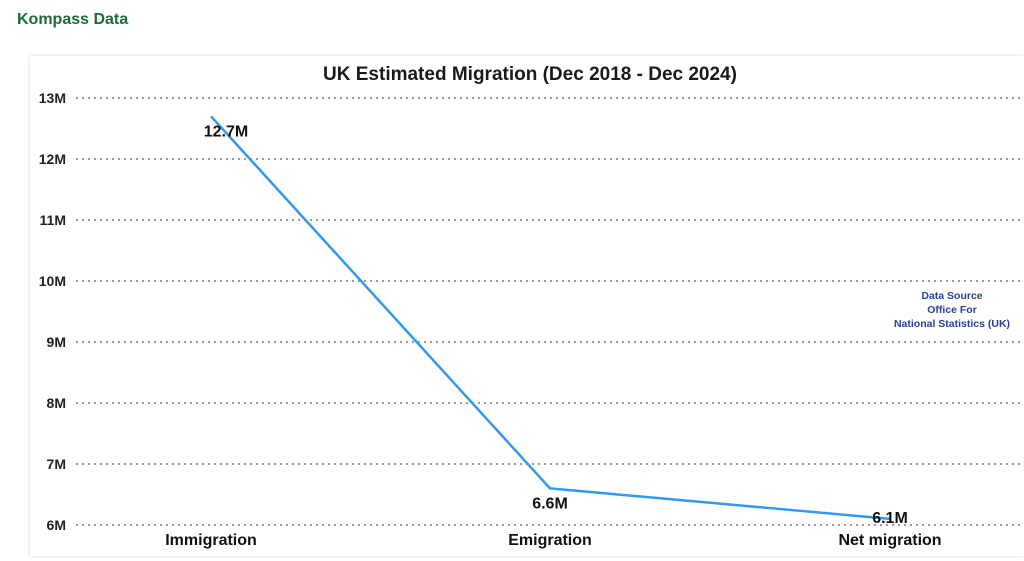 The image size is (1024, 561). I want to click on x-category-label: Immigration, so click(211, 540).